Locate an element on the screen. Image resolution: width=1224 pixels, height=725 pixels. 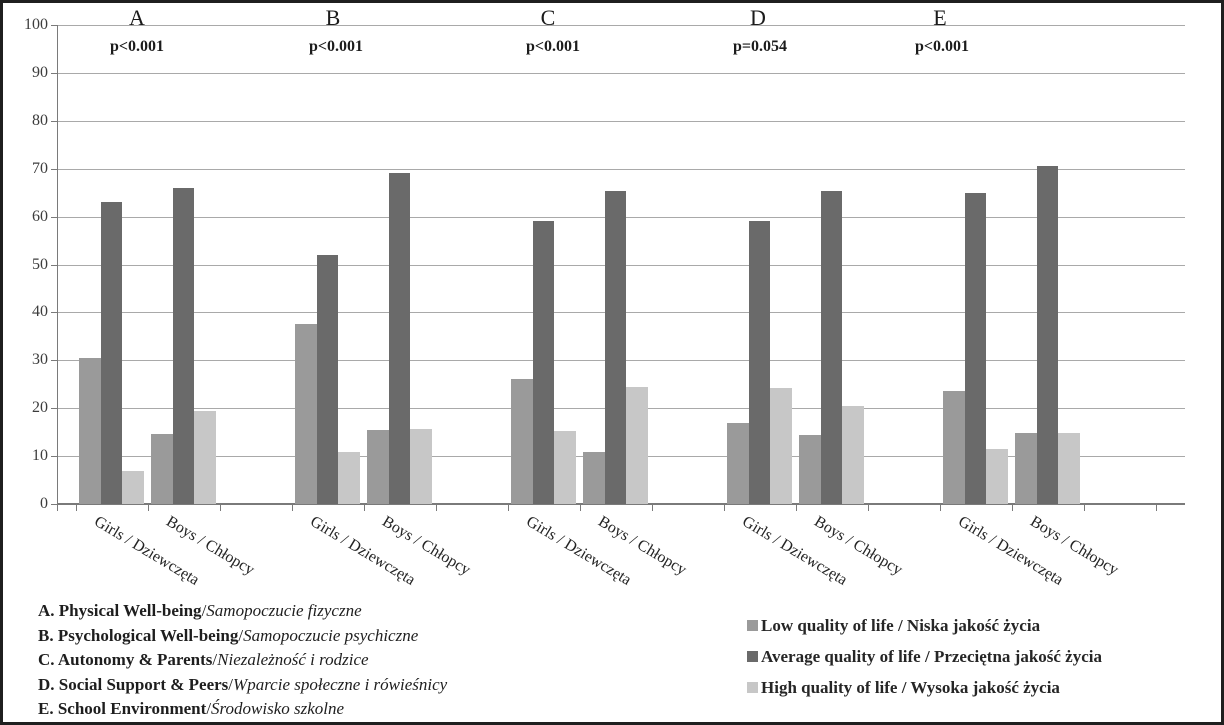
legend-item: Low quality of life / Niska jakość życia is located at coordinates (924, 625).